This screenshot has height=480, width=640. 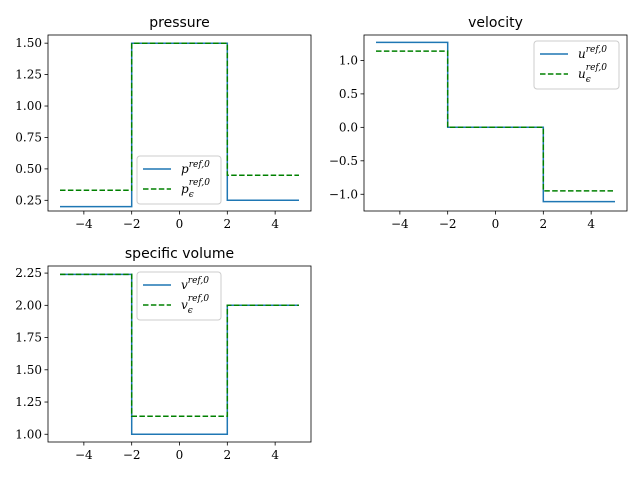 What do you see at coordinates (179, 254) in the screenshot?
I see `subplot-title: specific volume` at bounding box center [179, 254].